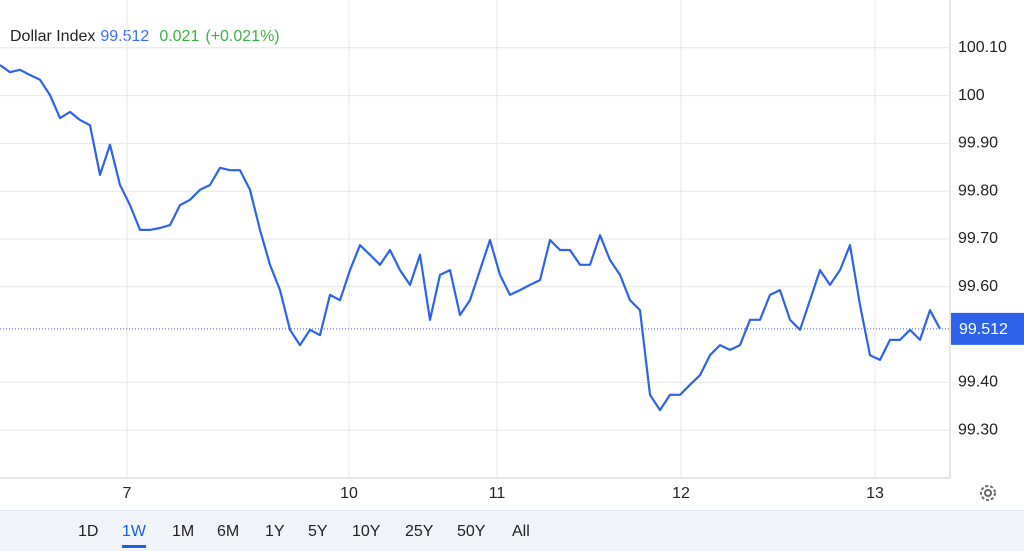  I want to click on price: 99.512, so click(124, 36).